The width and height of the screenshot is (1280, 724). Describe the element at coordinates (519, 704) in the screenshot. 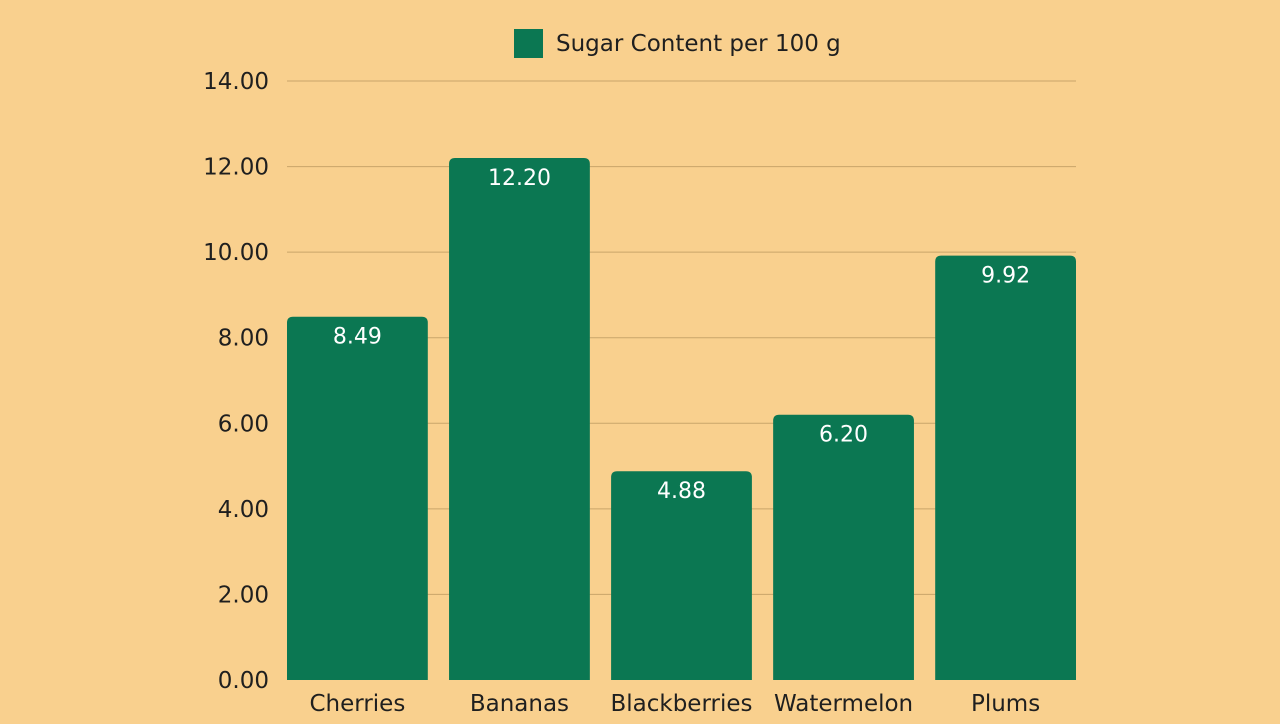

I see `x-tick-label: Bananas` at that location.